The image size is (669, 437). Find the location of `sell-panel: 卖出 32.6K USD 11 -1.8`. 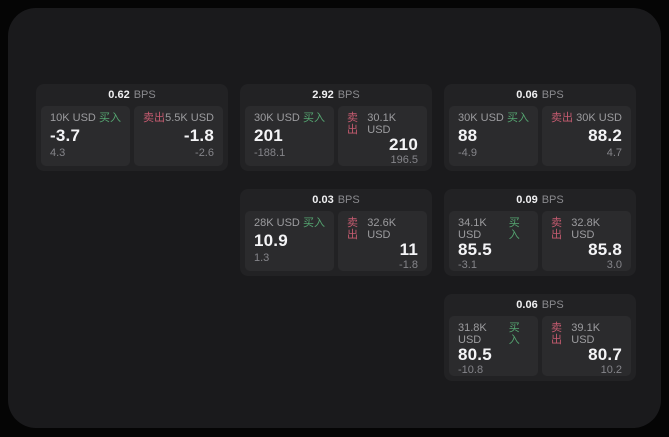

sell-panel: 卖出 32.6K USD 11 -1.8 is located at coordinates (382, 241).